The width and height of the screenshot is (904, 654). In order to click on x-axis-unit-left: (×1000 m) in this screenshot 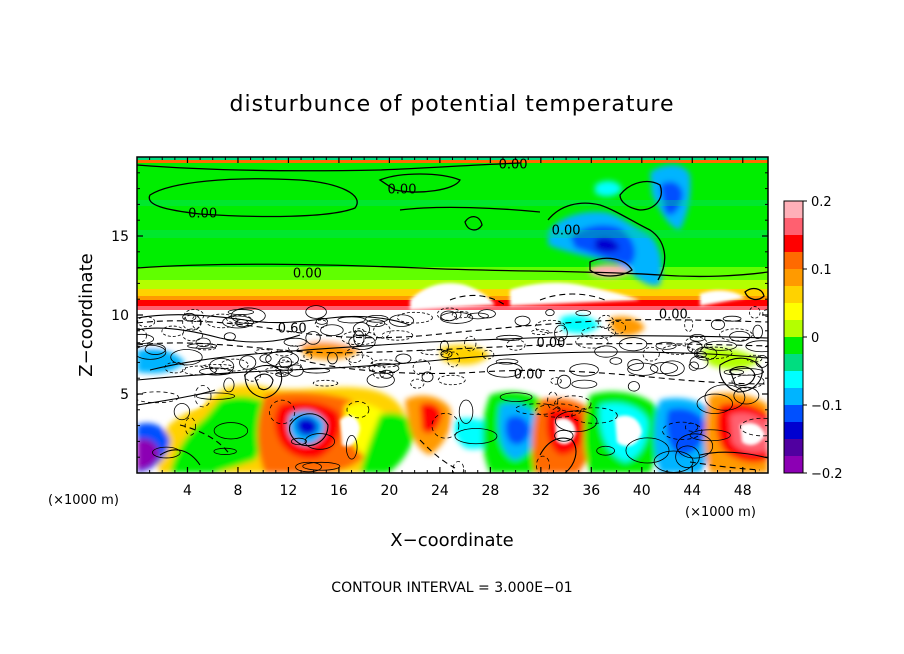, I will do `click(83, 500)`.